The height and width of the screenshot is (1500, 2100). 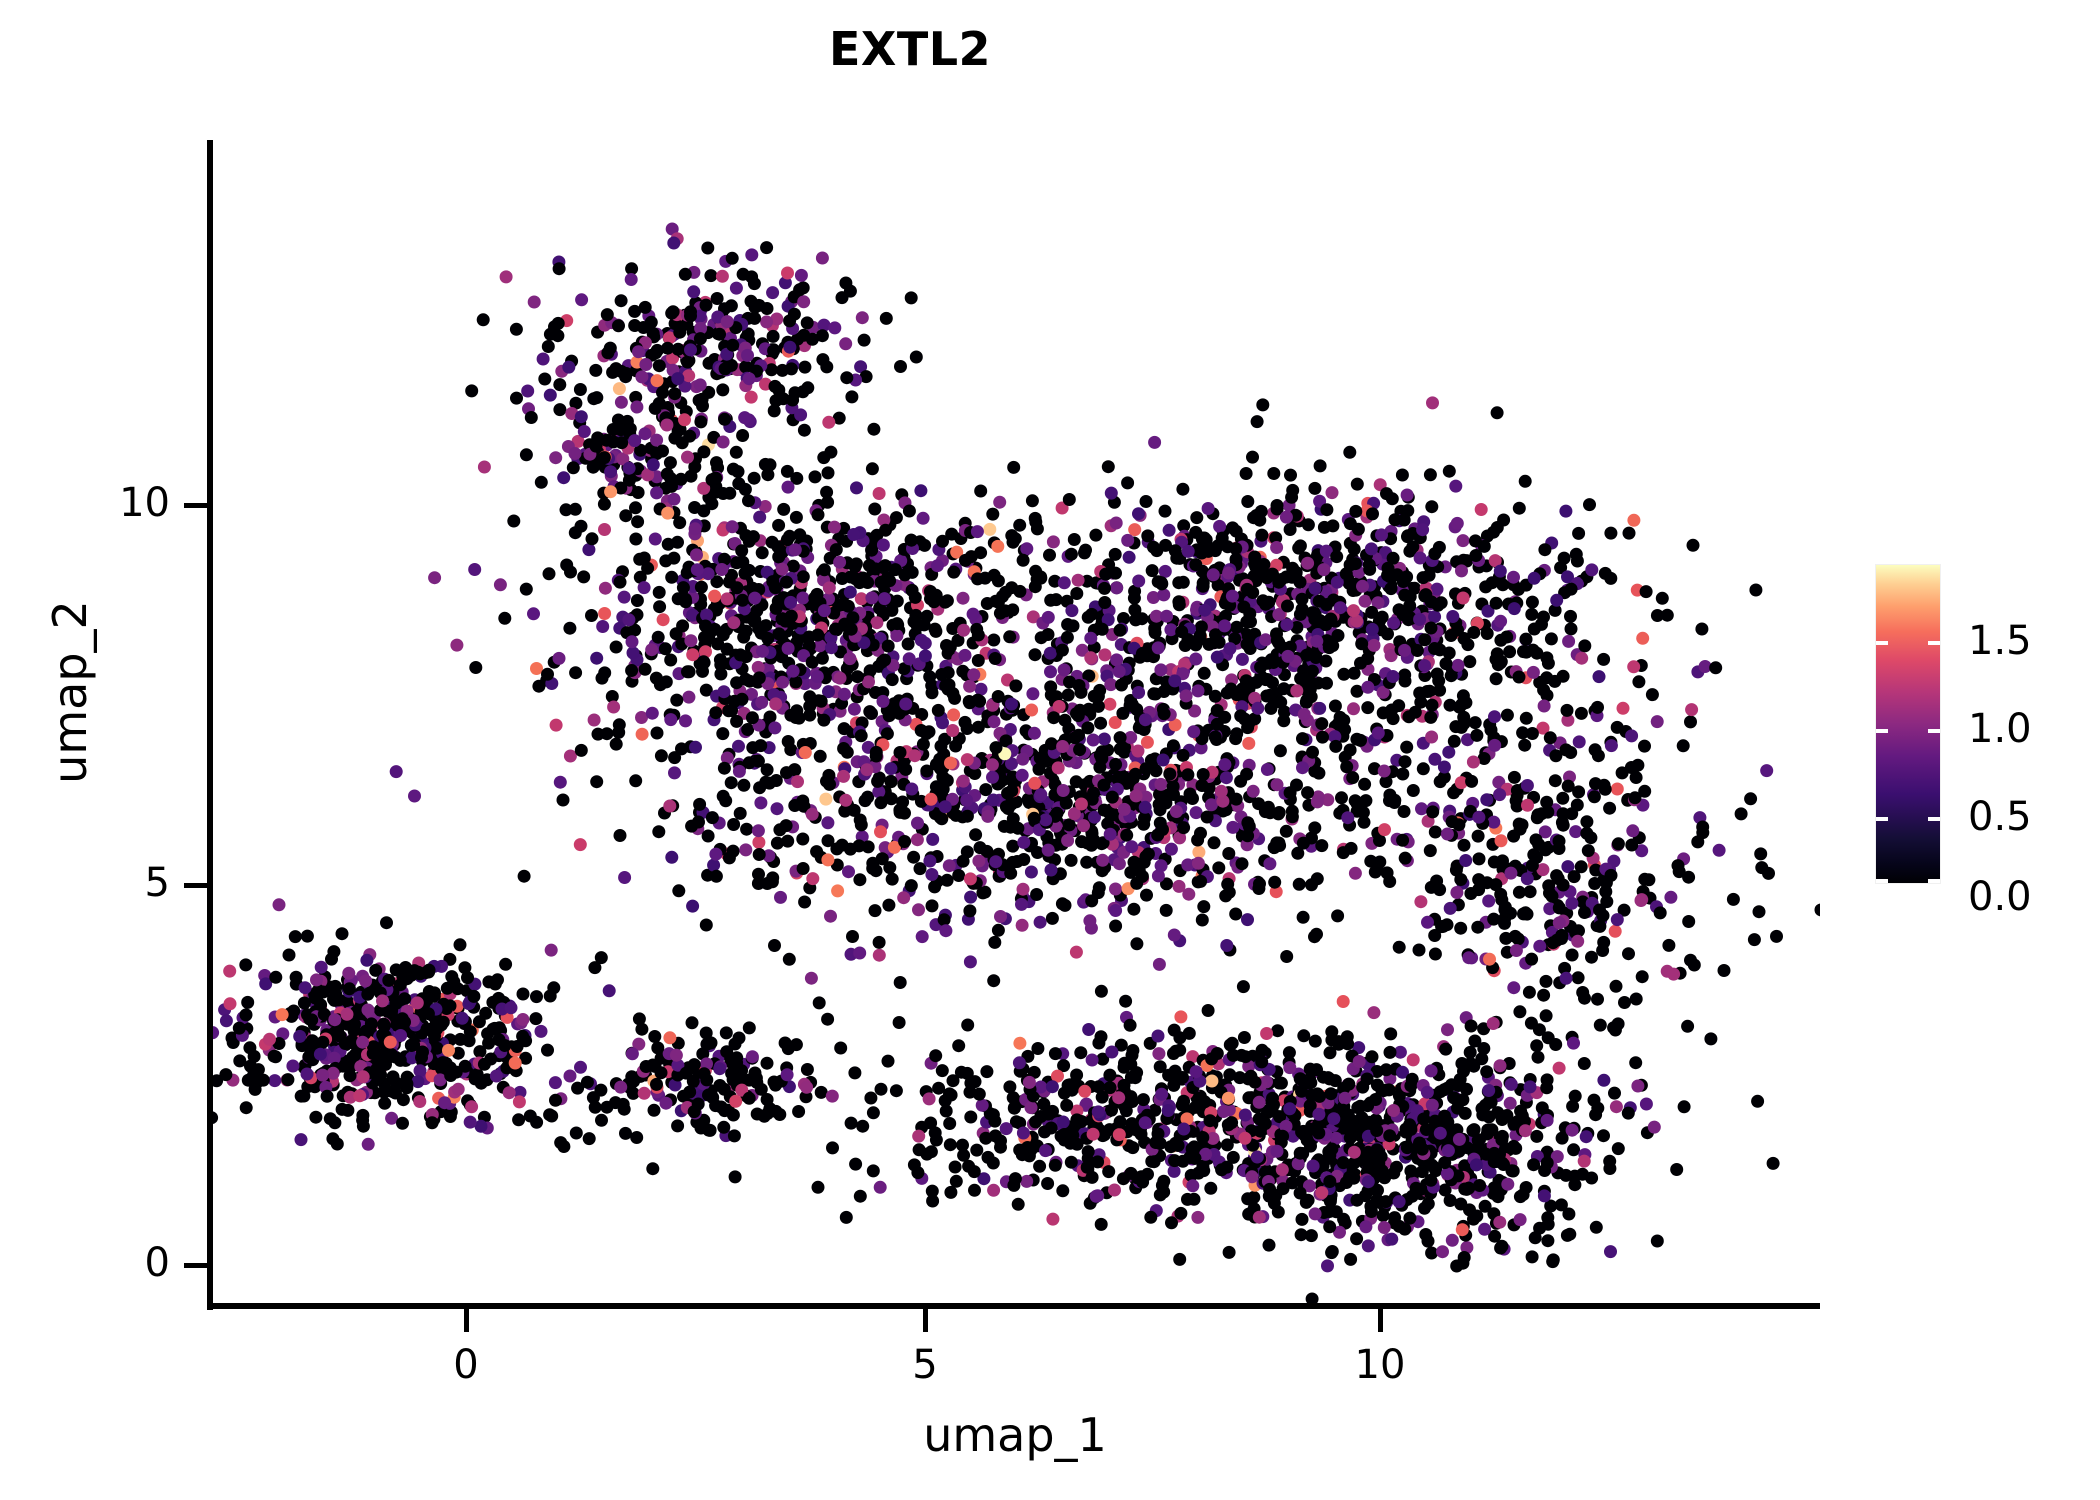 I want to click on y-axis-spine, so click(x=210, y=725).